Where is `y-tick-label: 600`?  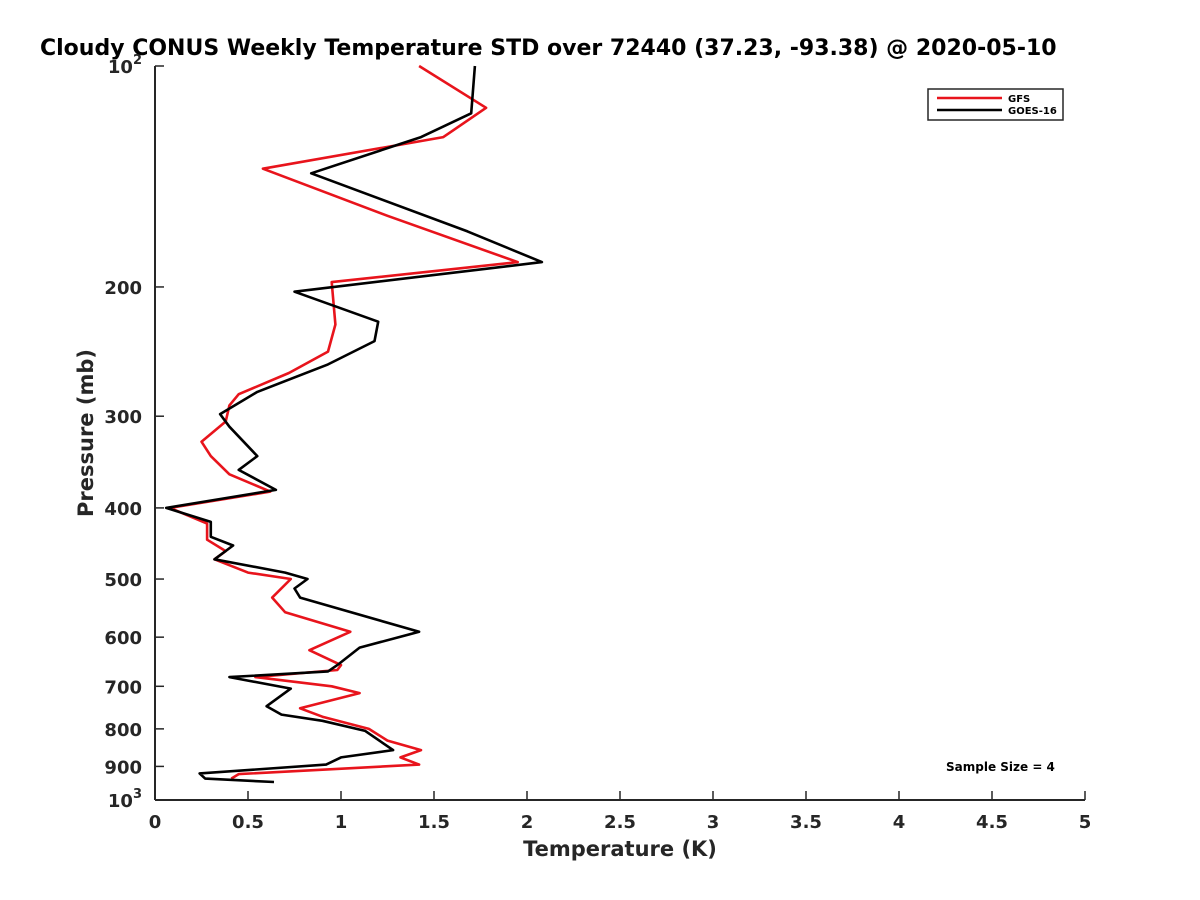 y-tick-label: 600 is located at coordinates (123, 638).